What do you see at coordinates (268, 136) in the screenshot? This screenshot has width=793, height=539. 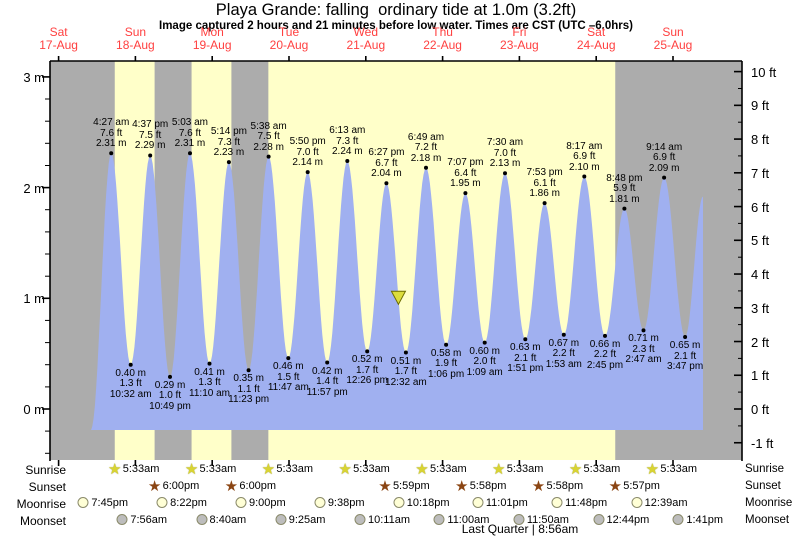 I see `high-tide-label: 5:38 am 7.5 ft 2.28 m` at bounding box center [268, 136].